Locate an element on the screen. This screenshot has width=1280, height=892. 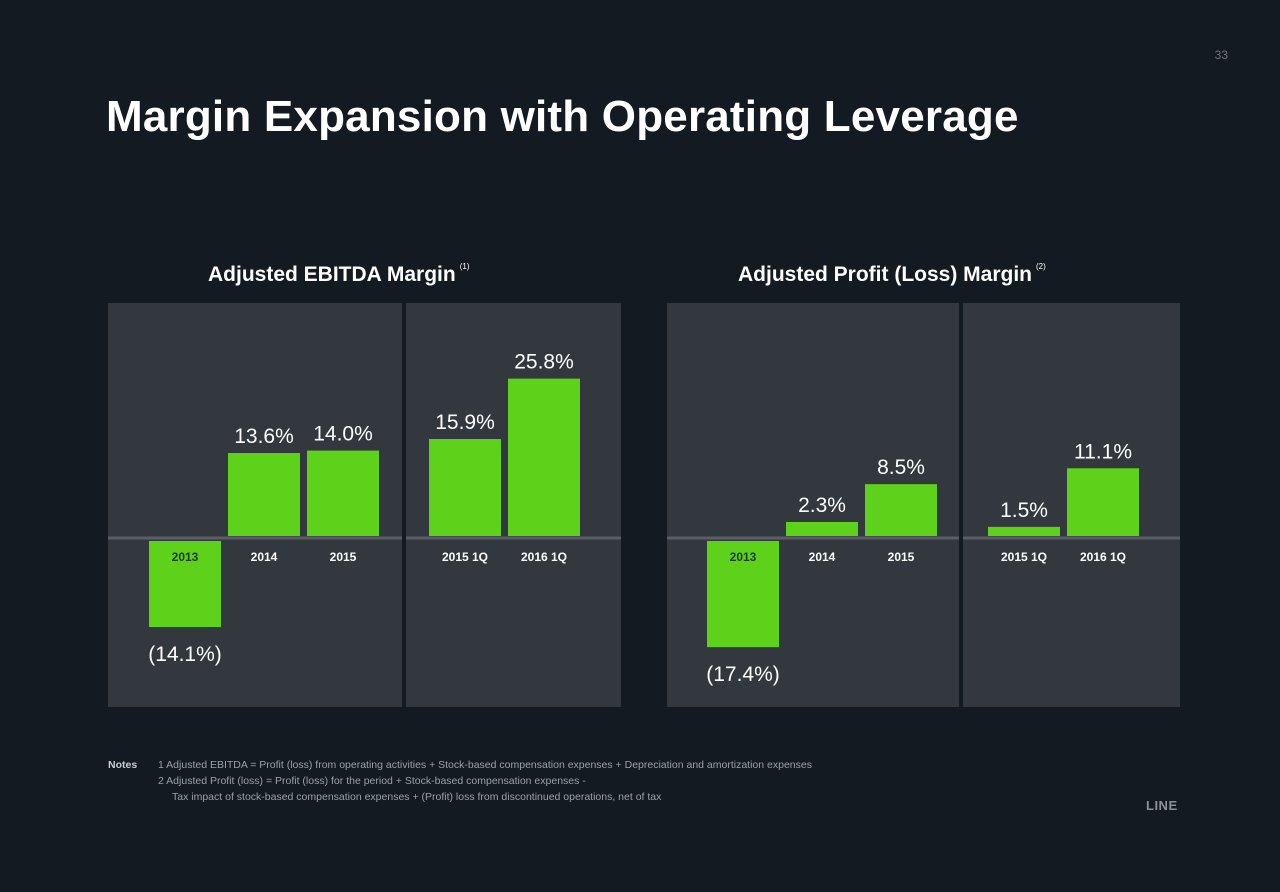
chart-1-category-label-0-0: 2013 is located at coordinates (743, 557).